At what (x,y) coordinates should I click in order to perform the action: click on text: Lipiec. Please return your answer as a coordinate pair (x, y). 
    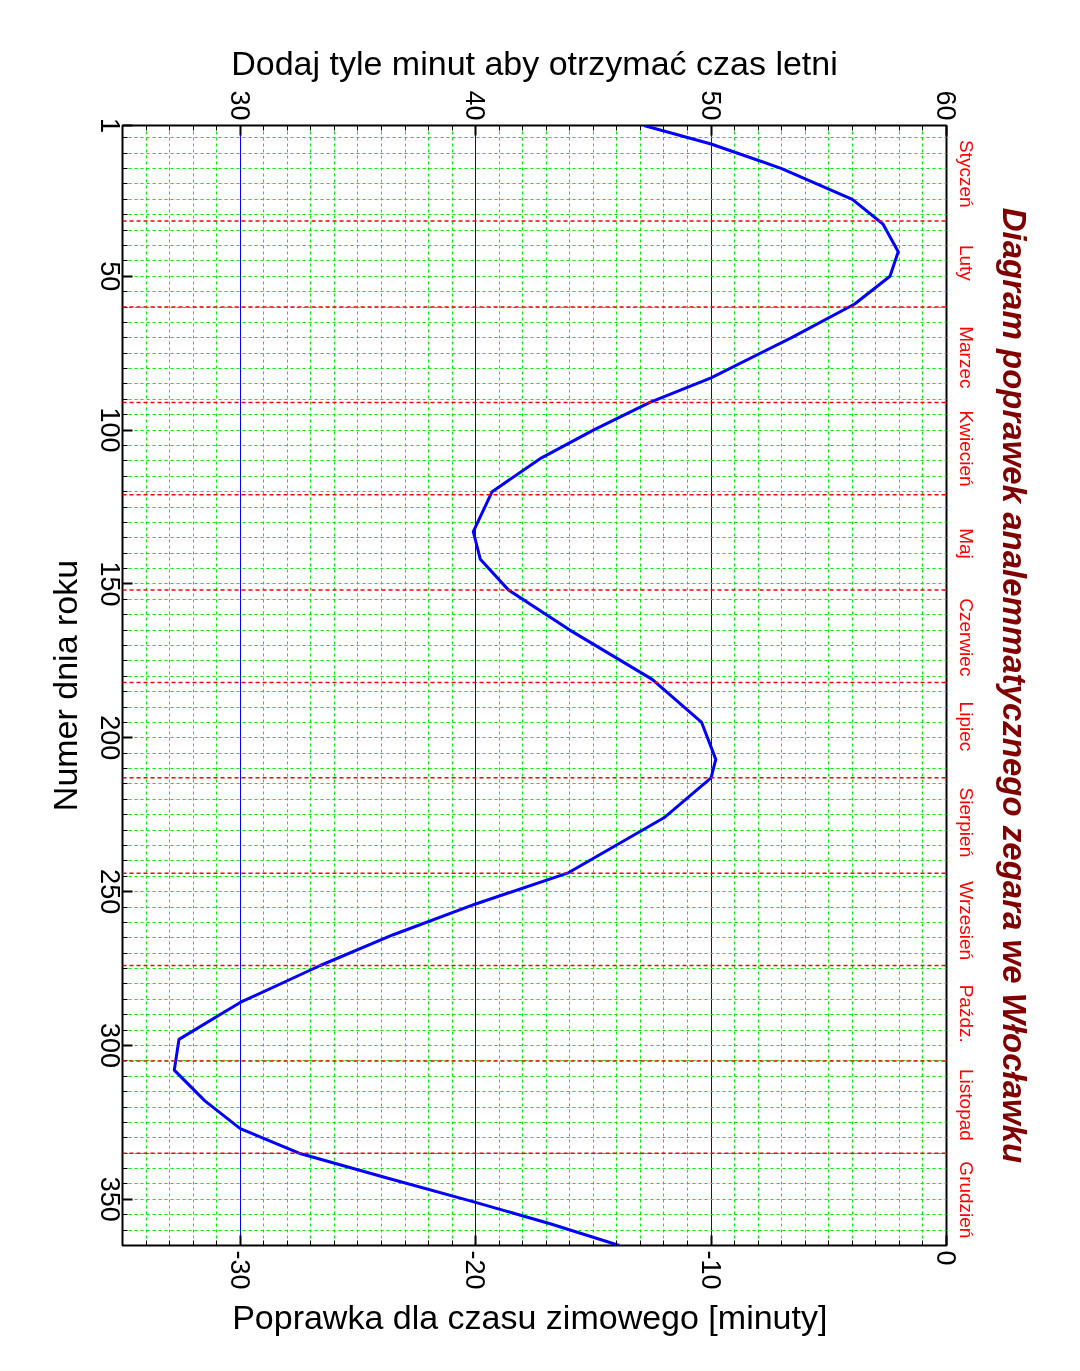
    Looking at the image, I should click on (966, 726).